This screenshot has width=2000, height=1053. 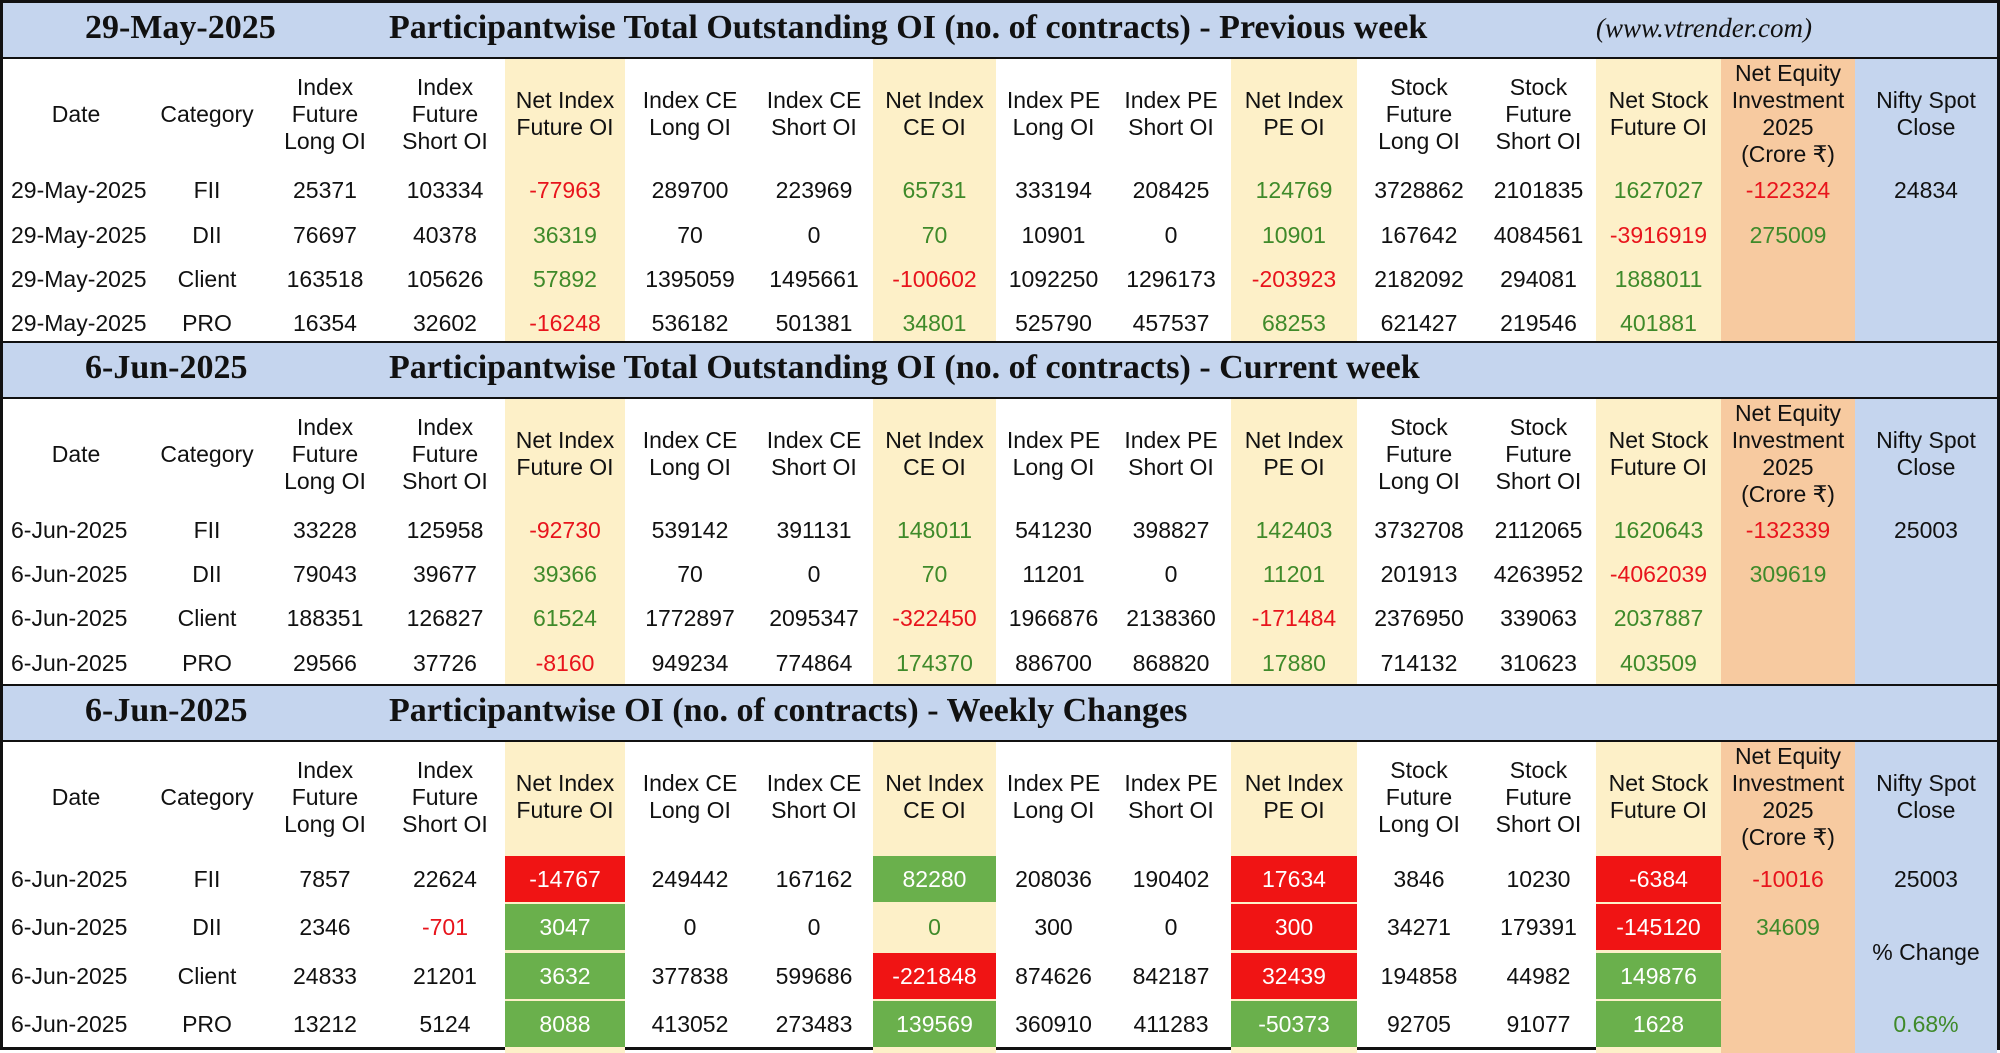 I want to click on data-cell: 22624, so click(x=445, y=878).